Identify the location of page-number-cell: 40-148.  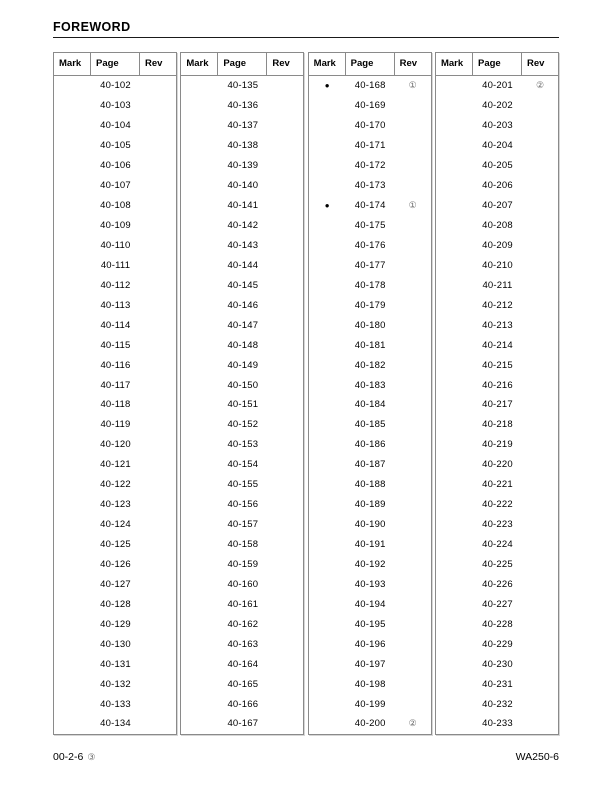
(243, 345).